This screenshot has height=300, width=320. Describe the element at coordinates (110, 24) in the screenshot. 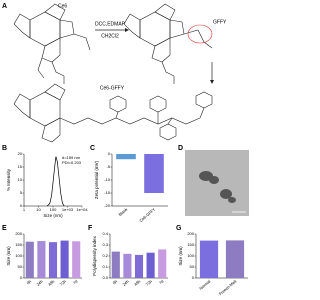

I see `reagent-label: DCC,EDMAP` at that location.